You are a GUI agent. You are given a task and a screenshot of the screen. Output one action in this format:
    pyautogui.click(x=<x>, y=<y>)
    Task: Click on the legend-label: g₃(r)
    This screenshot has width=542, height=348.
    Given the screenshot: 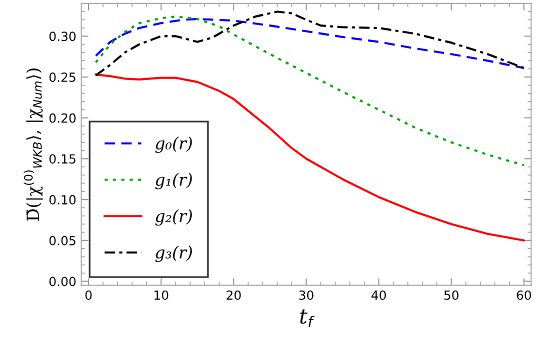 What is the action you would take?
    pyautogui.click(x=173, y=254)
    